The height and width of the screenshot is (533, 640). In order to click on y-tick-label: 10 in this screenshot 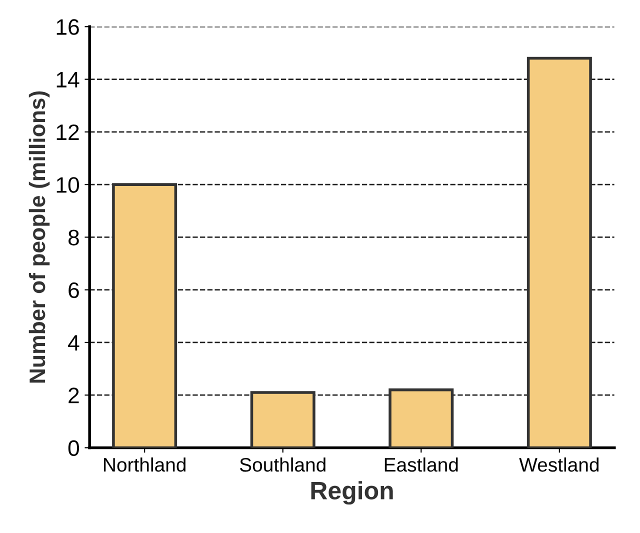, I will do `click(68, 185)`.